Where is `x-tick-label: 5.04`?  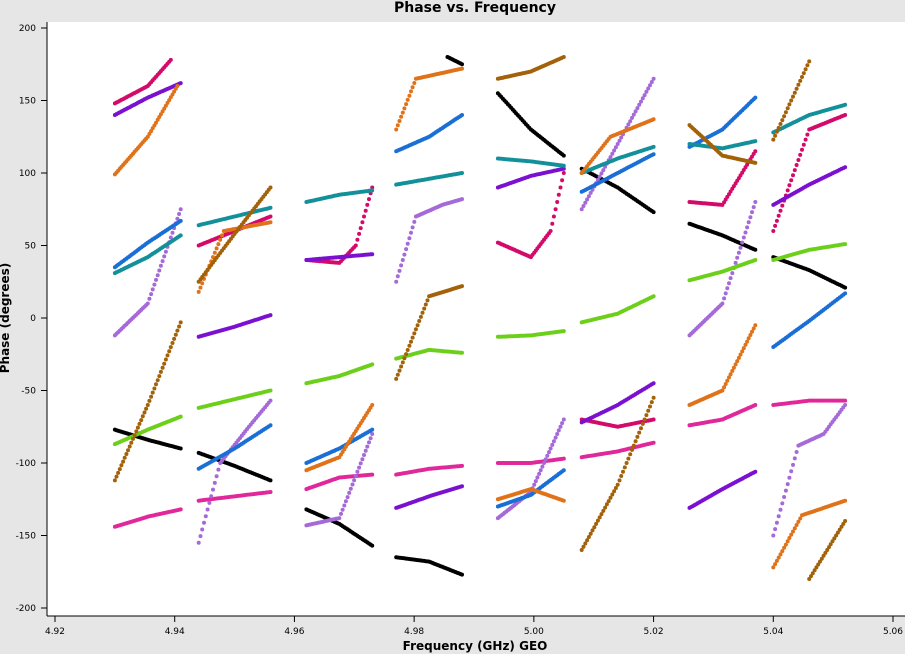
x-tick-label: 5.04 is located at coordinates (773, 632).